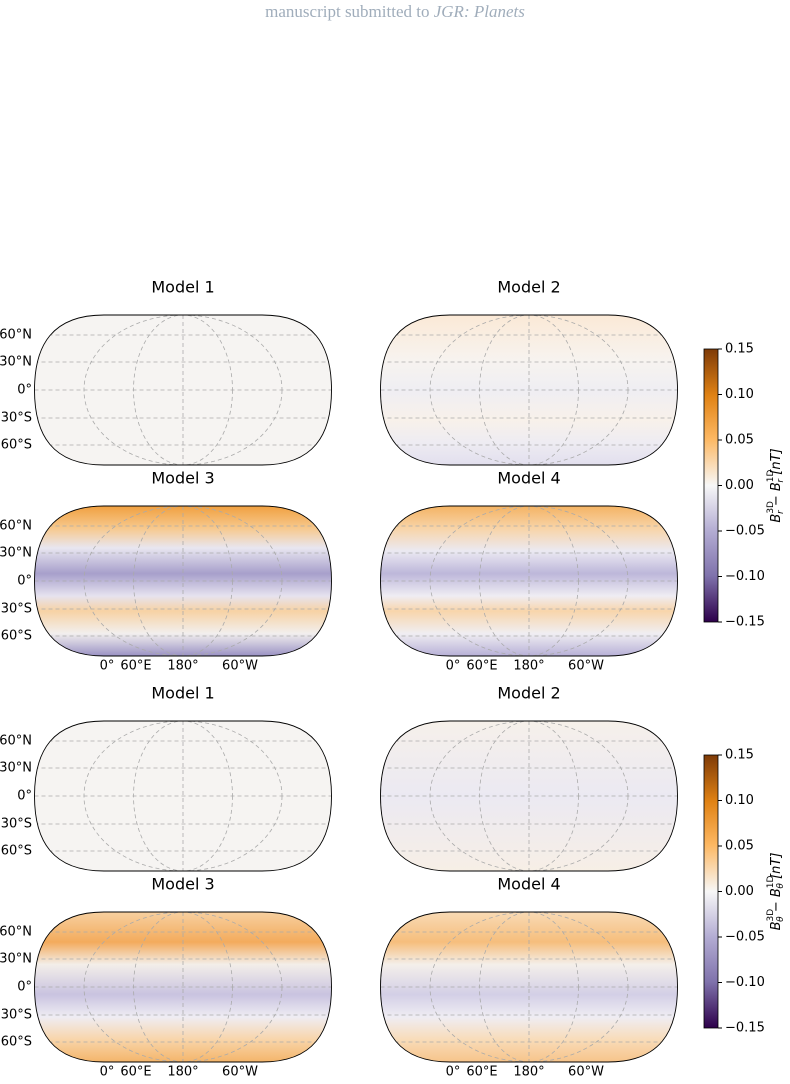 This screenshot has width=790, height=1084. Describe the element at coordinates (528, 884) in the screenshot. I see `panel-title: Model 4` at that location.